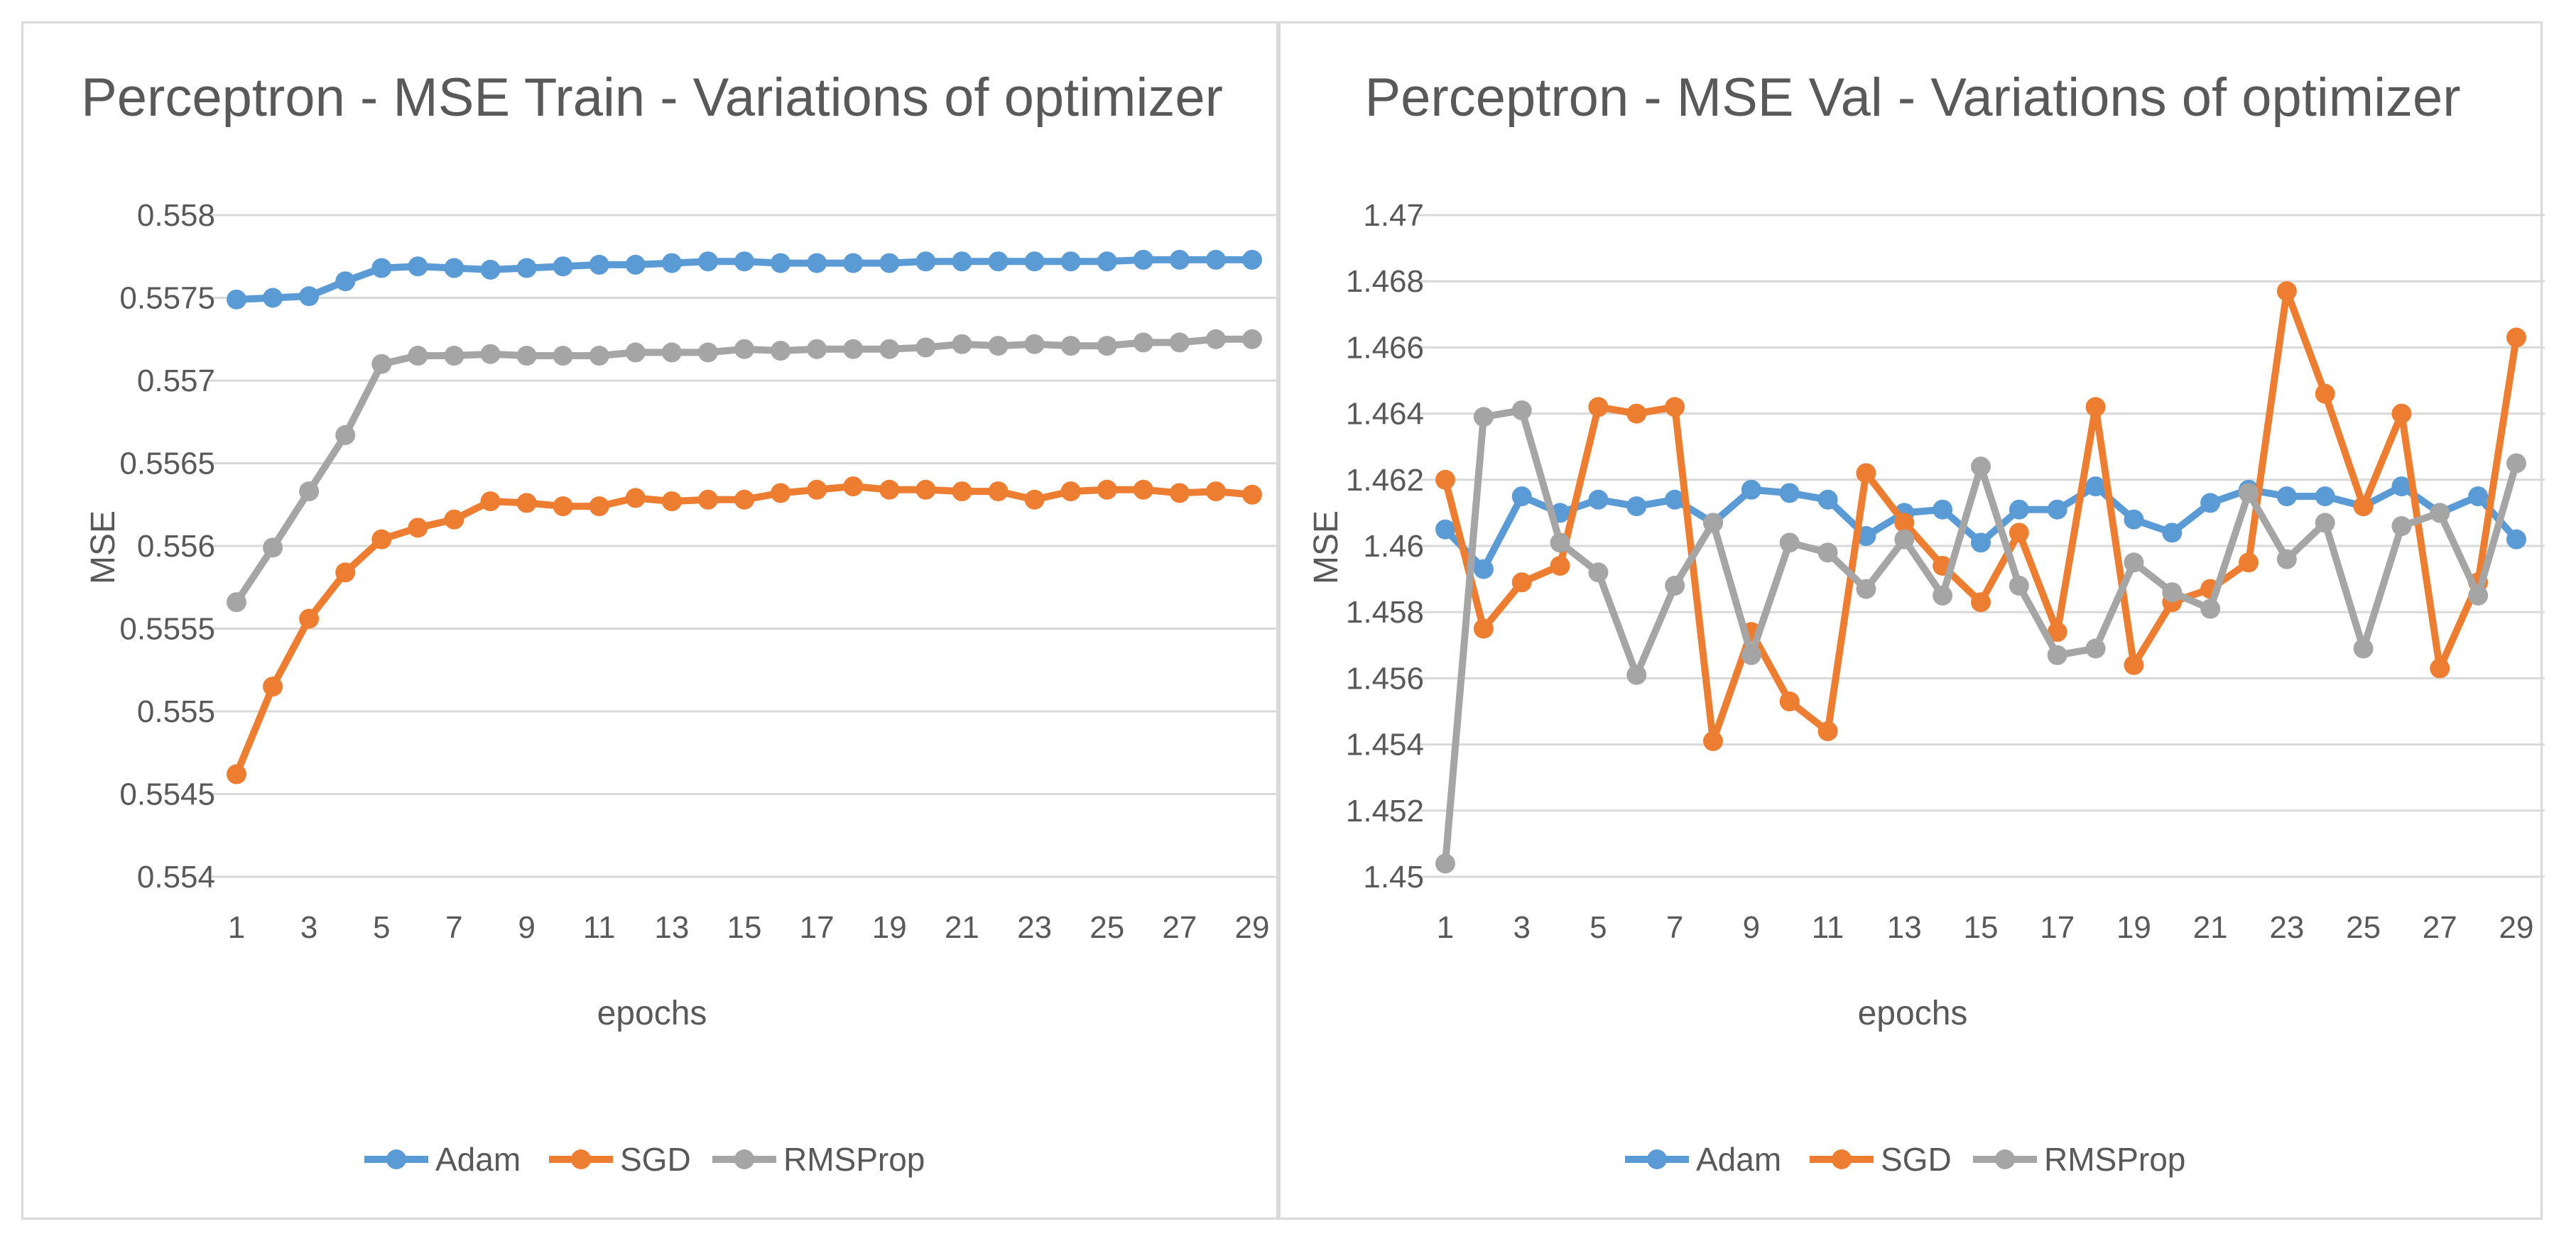  Describe the element at coordinates (1385, 414) in the screenshot. I see `y-tick-label: 1.464` at that location.